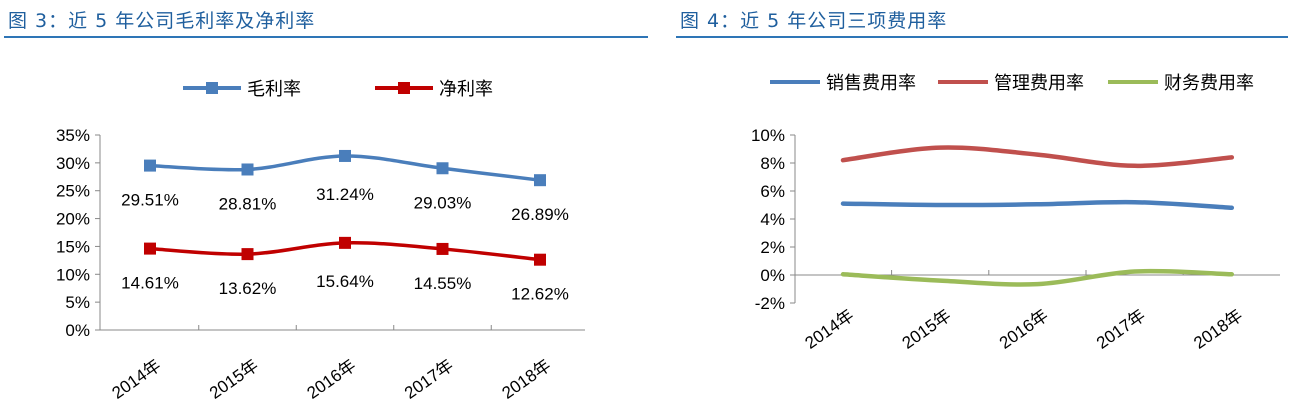 This screenshot has height=415, width=1291. What do you see at coordinates (772, 191) in the screenshot?
I see `y-tick-label: 6%` at bounding box center [772, 191].